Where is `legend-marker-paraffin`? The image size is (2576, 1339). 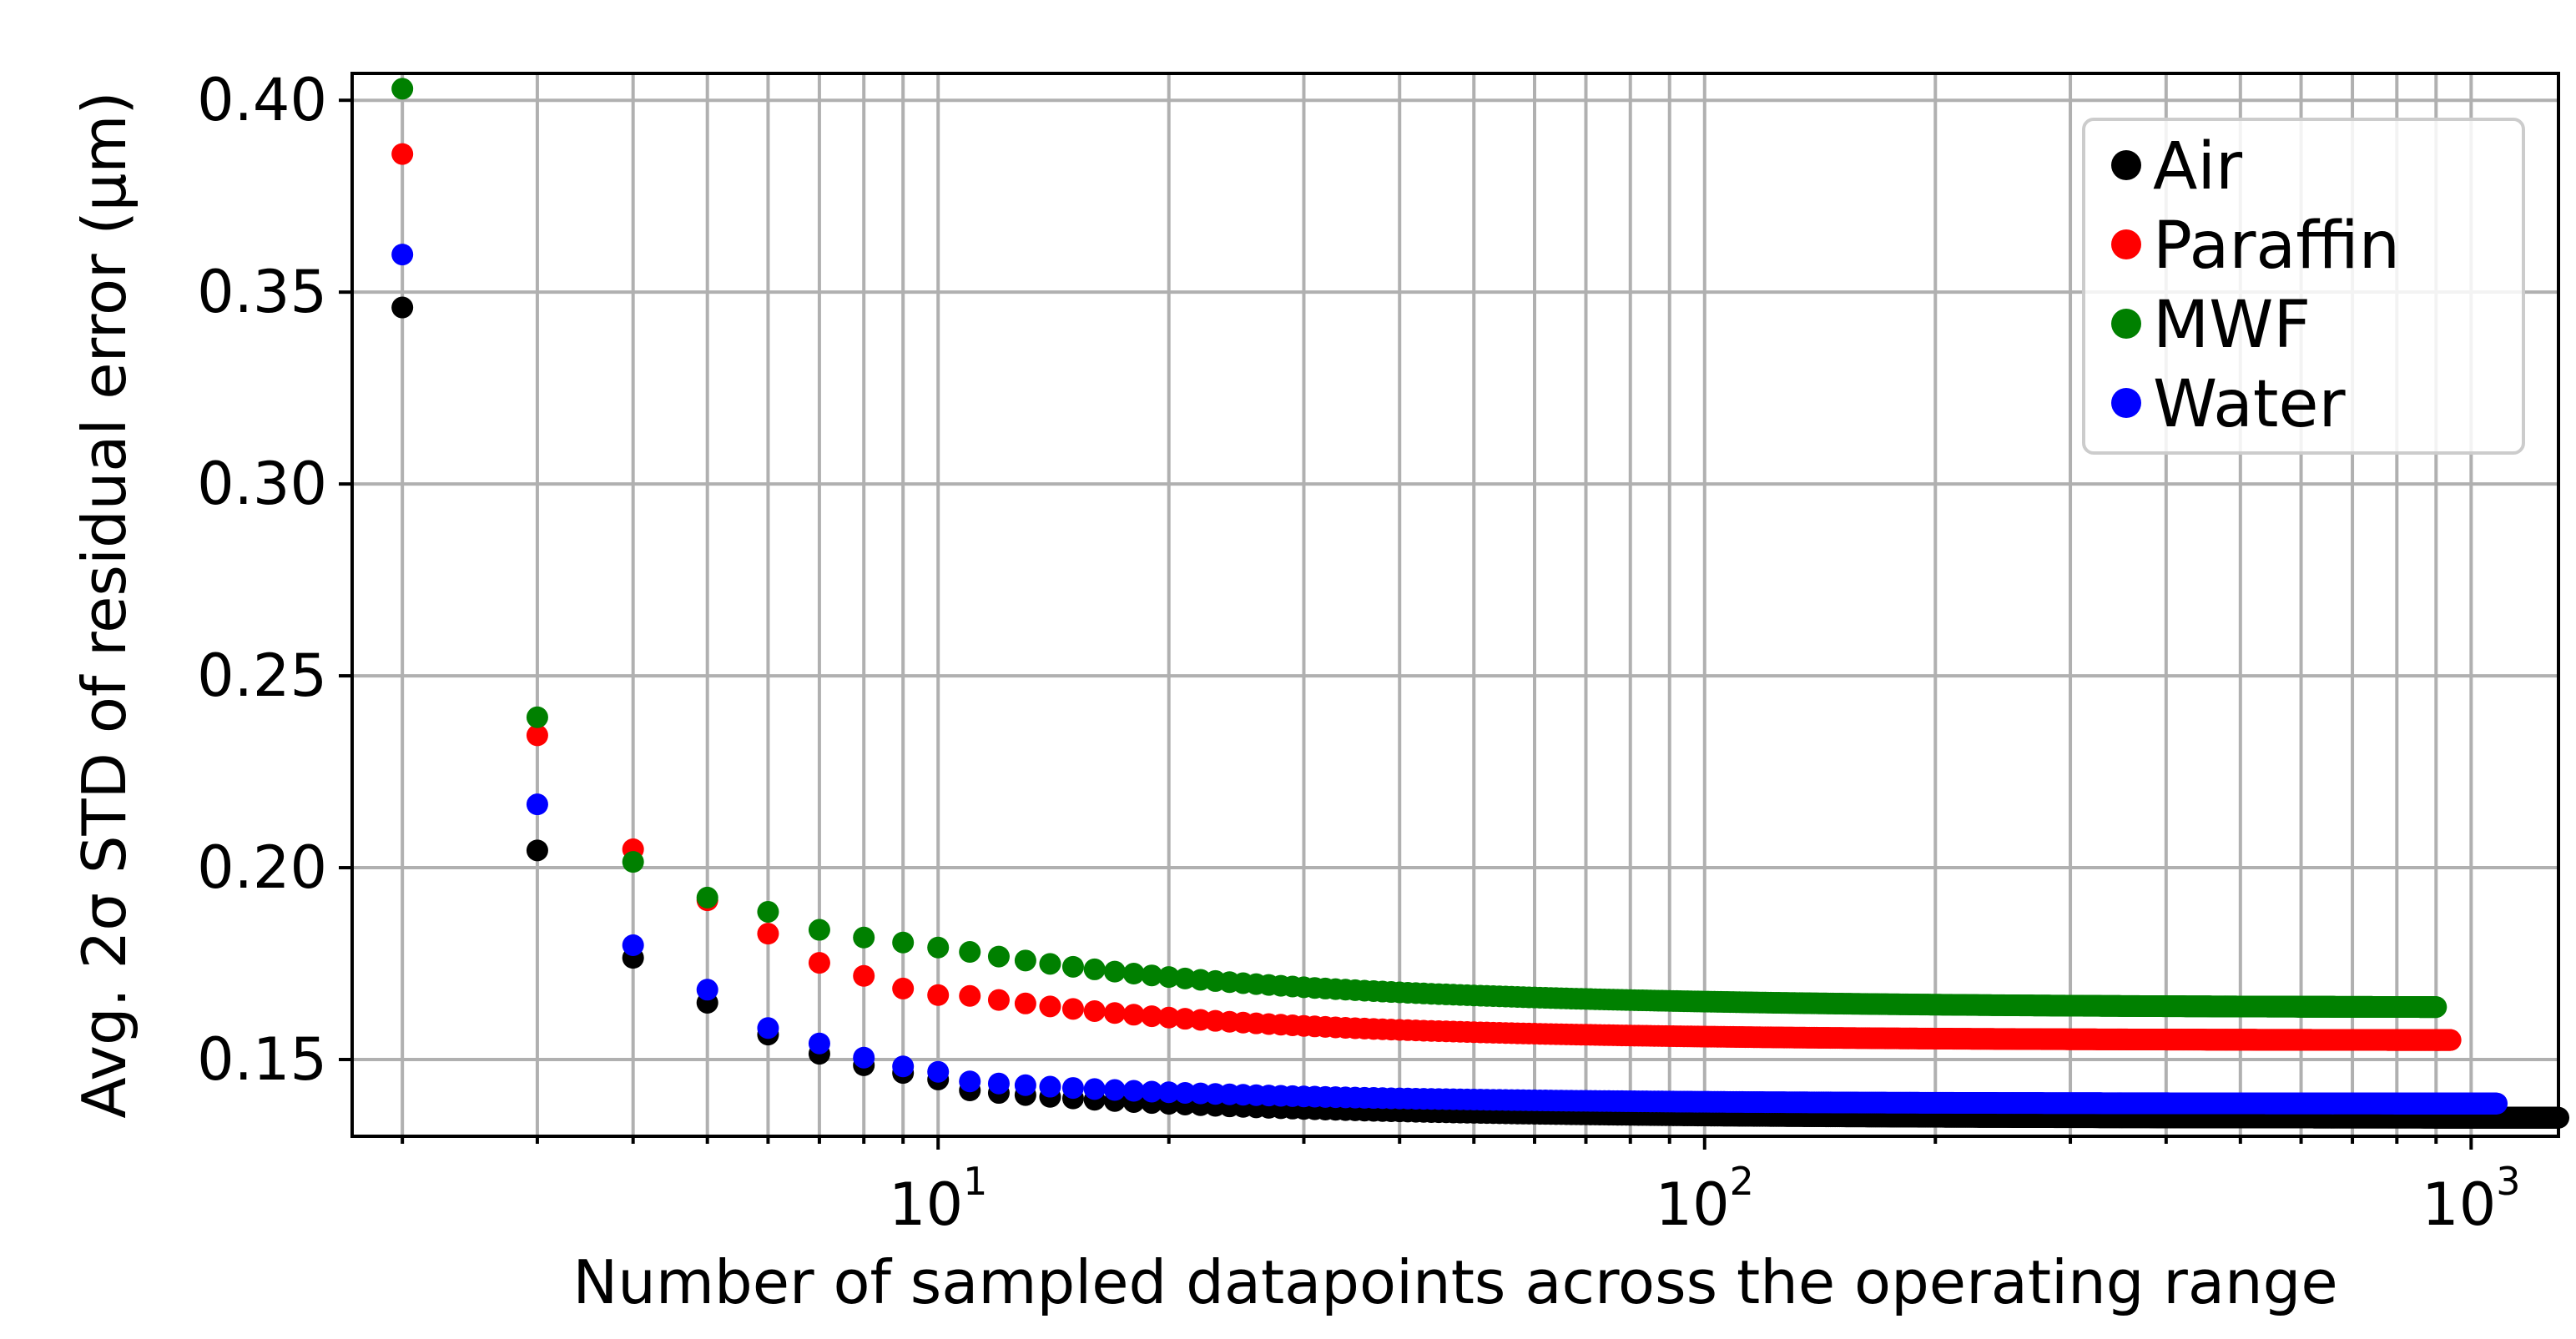 legend-marker-paraffin is located at coordinates (2126, 244).